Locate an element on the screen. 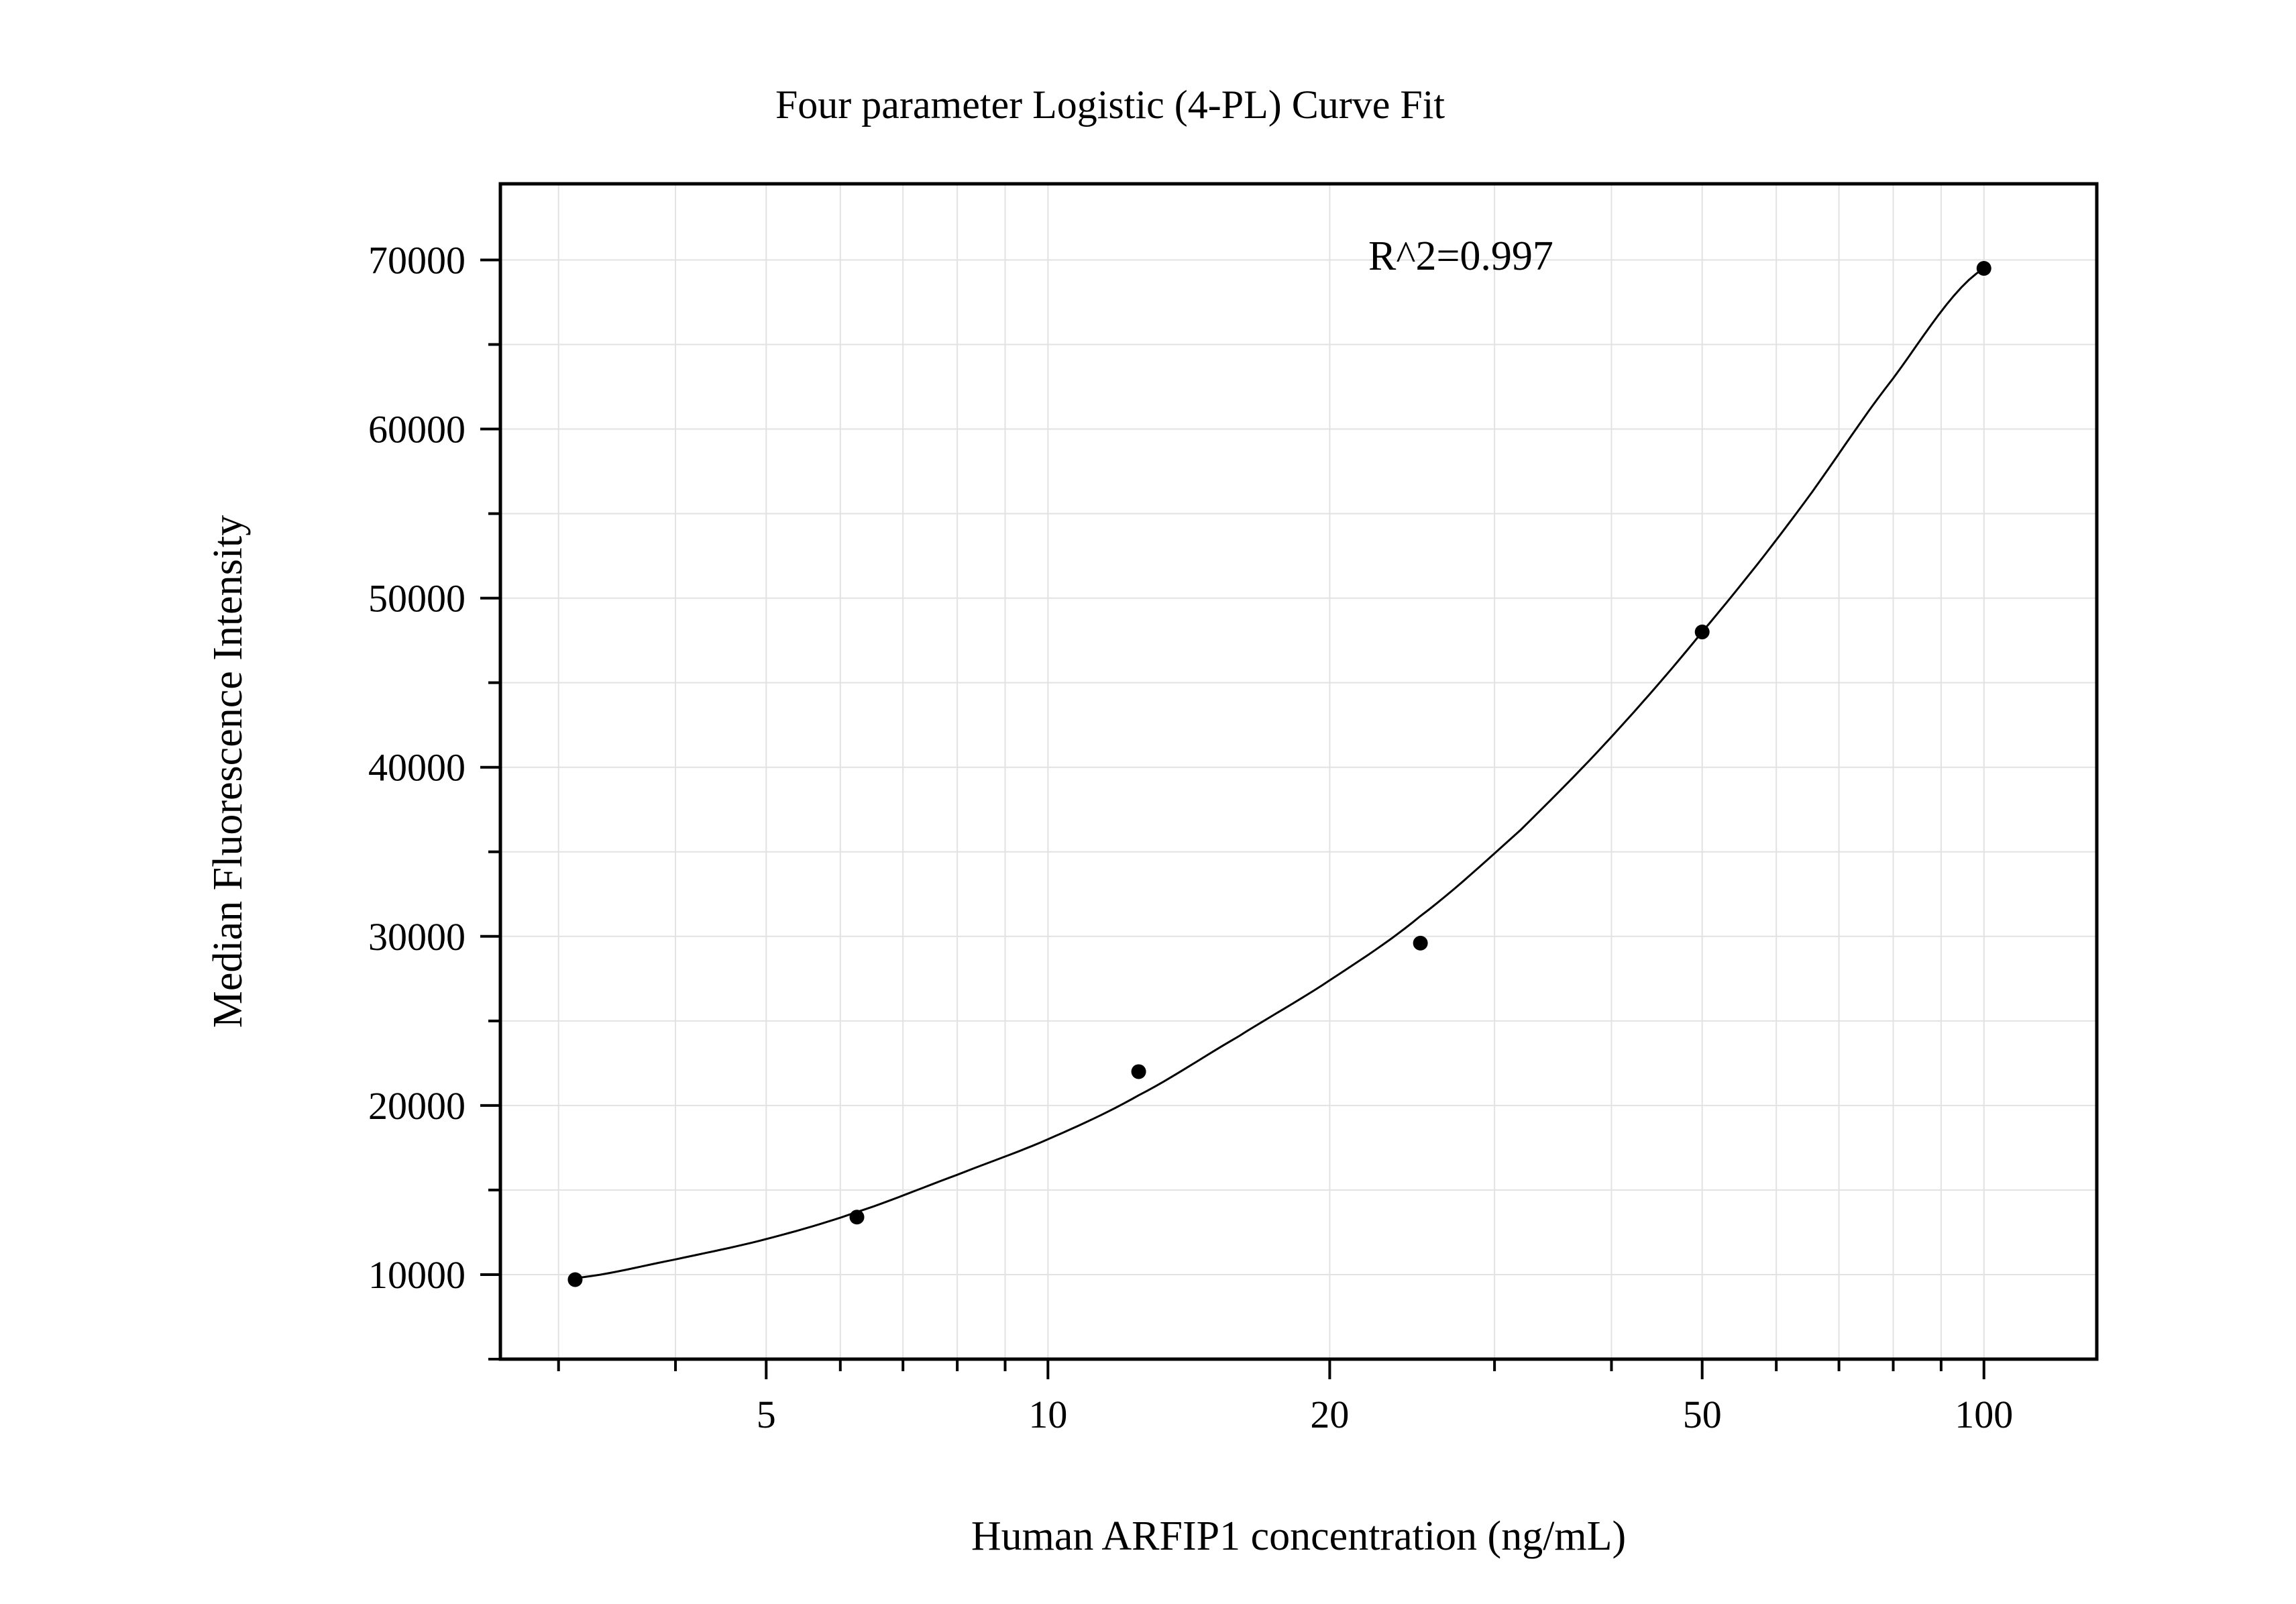 The height and width of the screenshot is (1604, 2296). y-tick-label: 10000 is located at coordinates (417, 1275).